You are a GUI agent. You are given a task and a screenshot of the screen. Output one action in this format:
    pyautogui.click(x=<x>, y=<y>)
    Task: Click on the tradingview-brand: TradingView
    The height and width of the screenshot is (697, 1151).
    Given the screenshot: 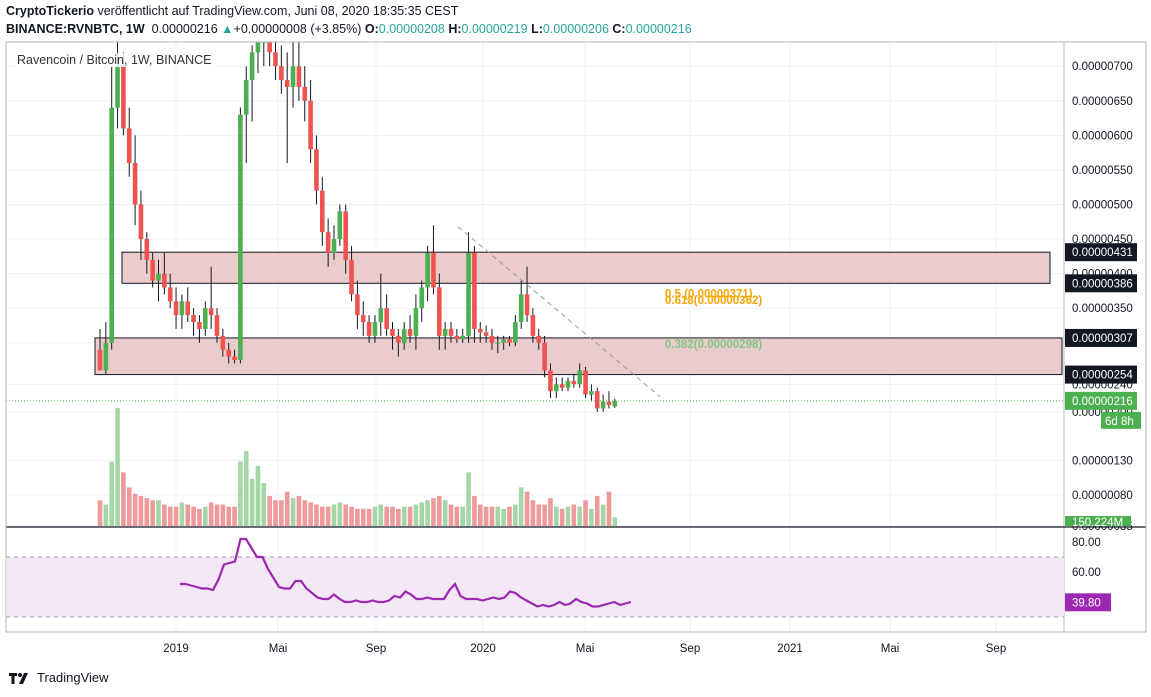 What is the action you would take?
    pyautogui.click(x=73, y=677)
    